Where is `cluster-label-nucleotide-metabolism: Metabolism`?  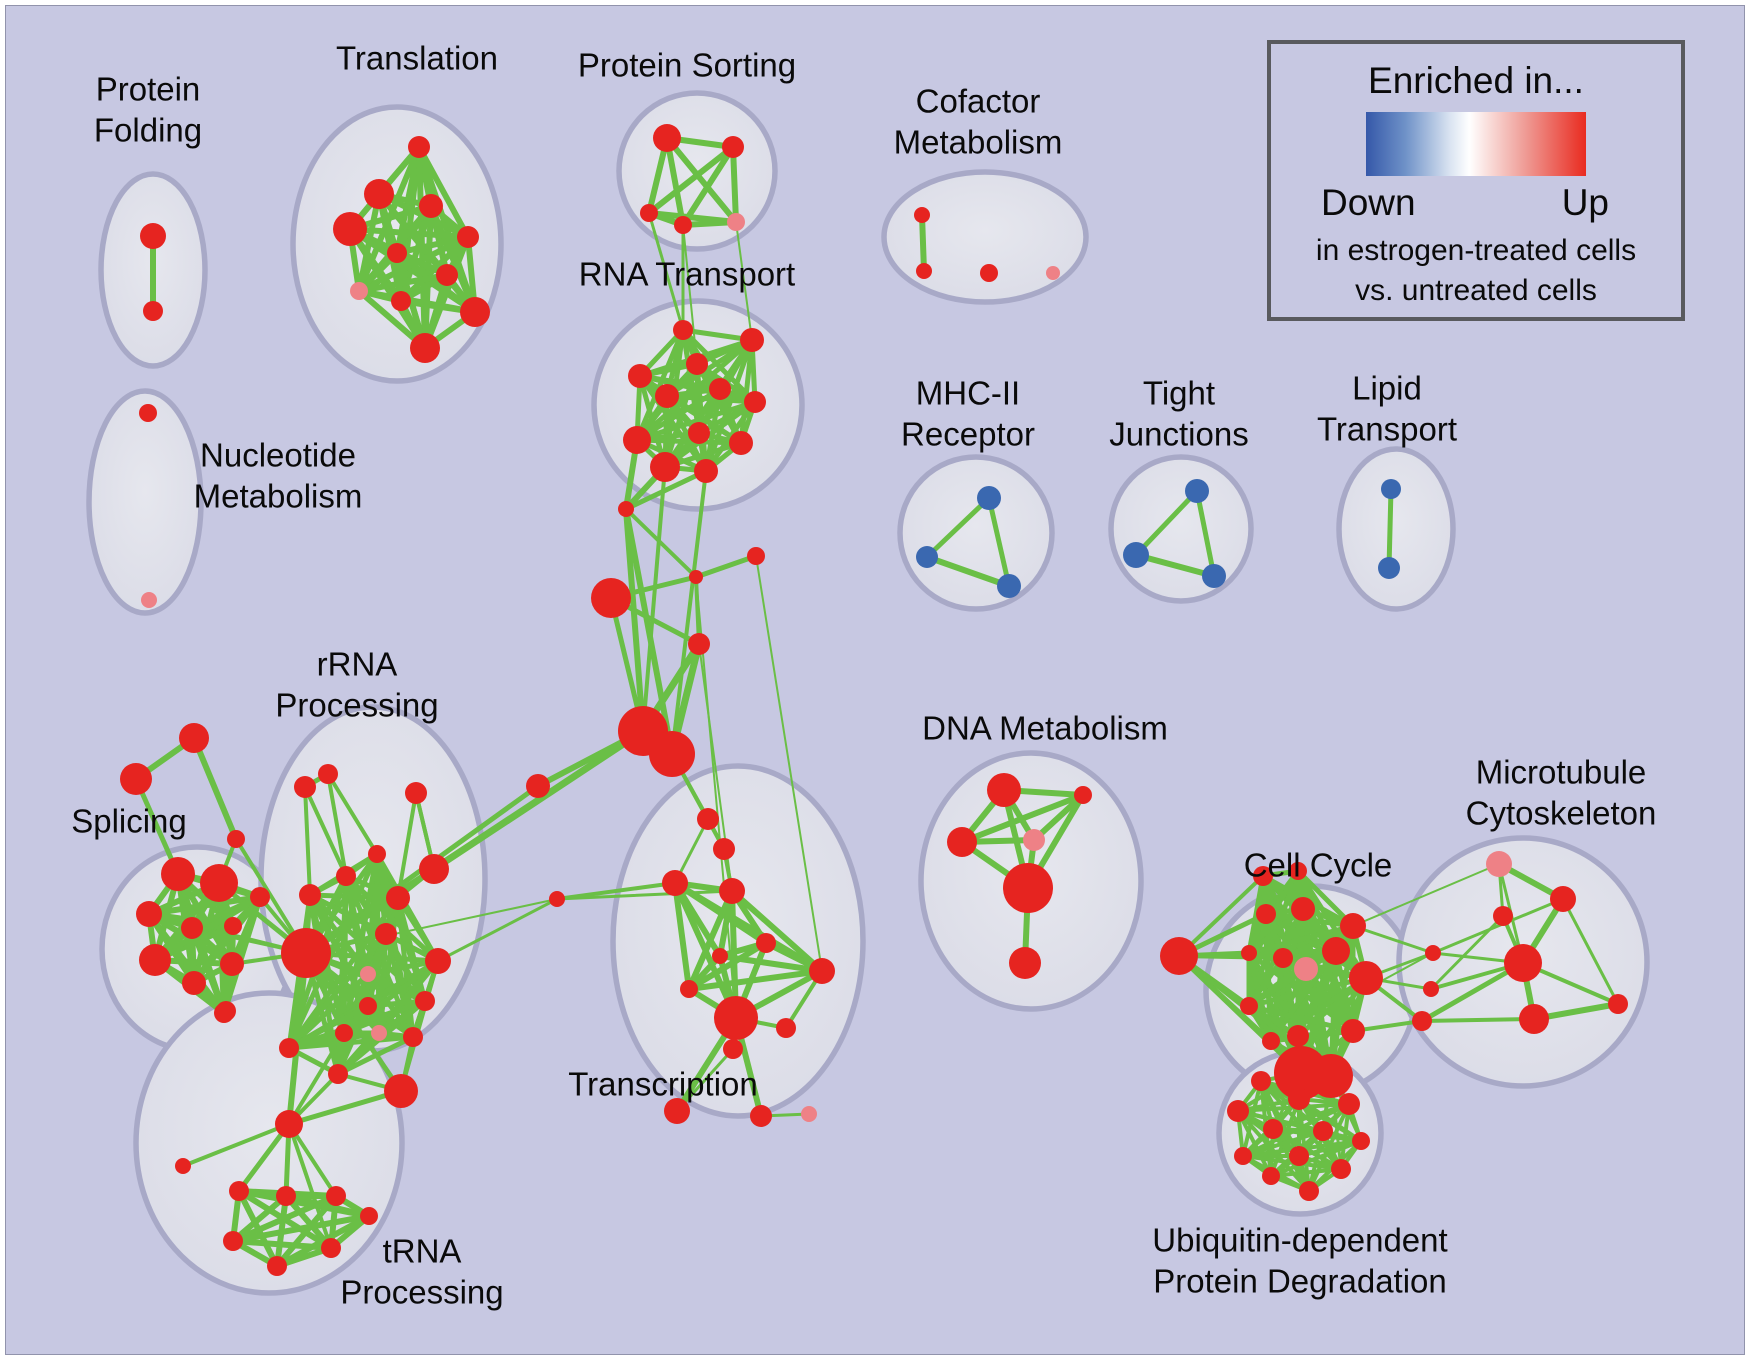 cluster-label-nucleotide-metabolism: Metabolism is located at coordinates (278, 496).